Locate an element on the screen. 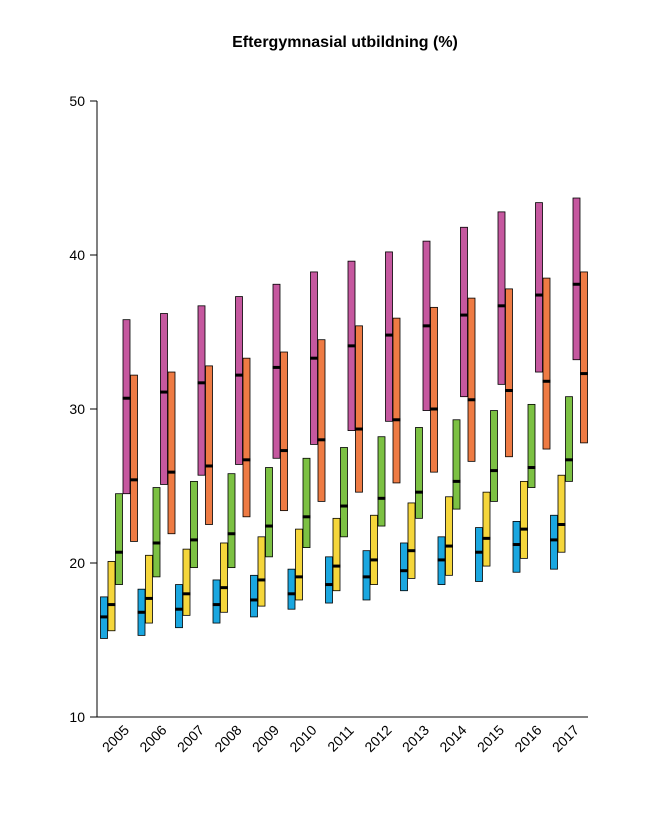 The height and width of the screenshot is (837, 651). y-axis: 10 20 30 40 50 is located at coordinates (83, 409).